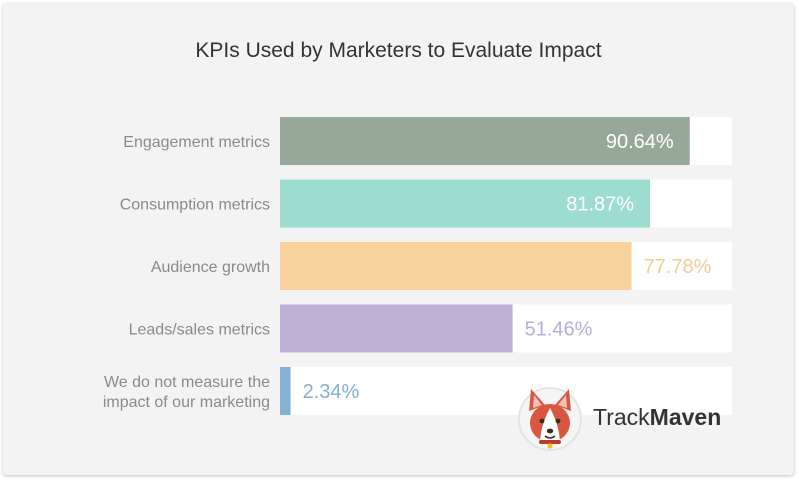 This screenshot has width=799, height=480. Describe the element at coordinates (196, 142) in the screenshot. I see `category-label: Engagement metrics` at that location.